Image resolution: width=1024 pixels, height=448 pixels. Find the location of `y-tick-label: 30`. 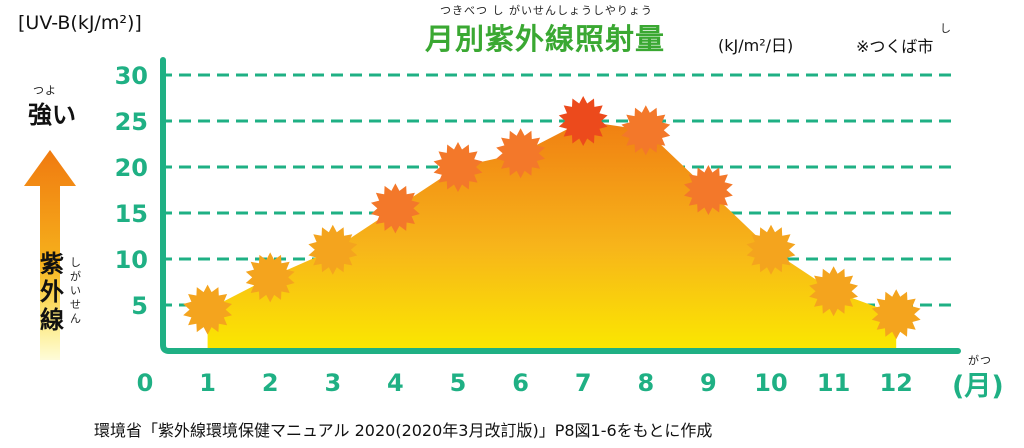

y-tick-label: 30 is located at coordinates (131, 76).